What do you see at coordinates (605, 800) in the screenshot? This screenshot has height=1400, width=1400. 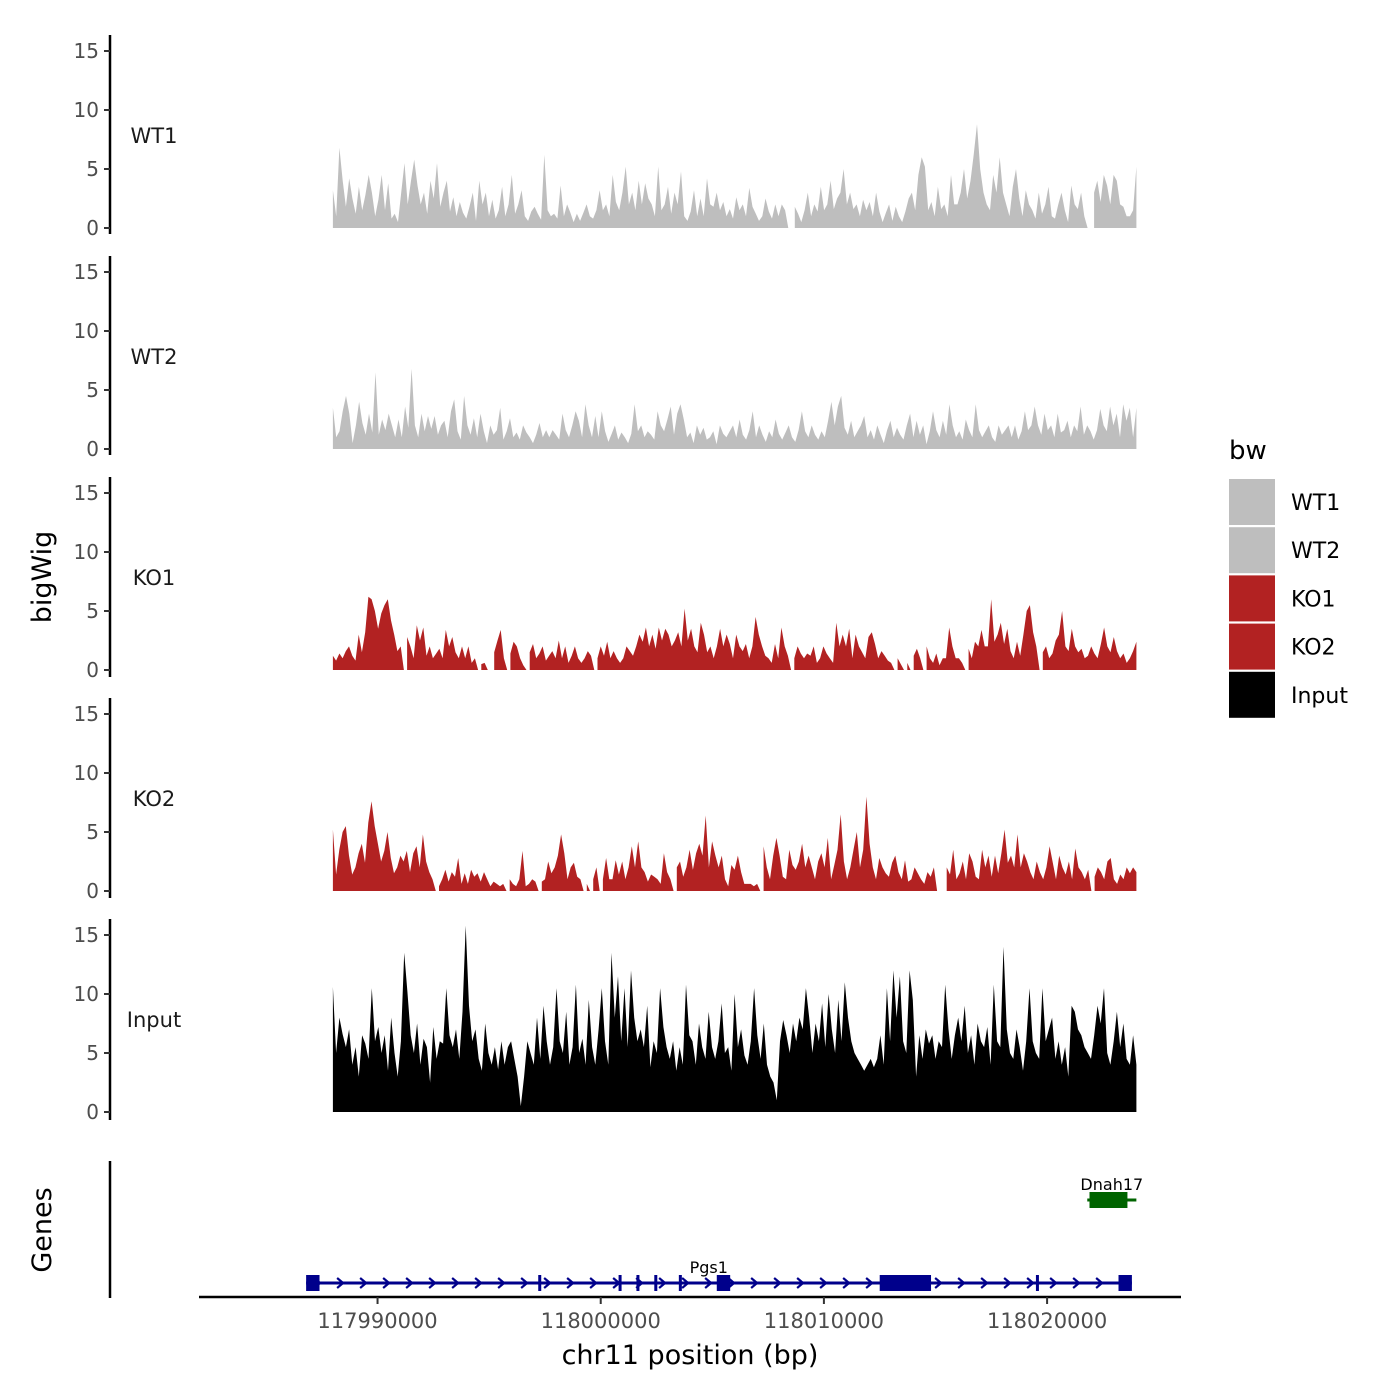 I see `track-ko2: 0 5 10 15 KO2` at bounding box center [605, 800].